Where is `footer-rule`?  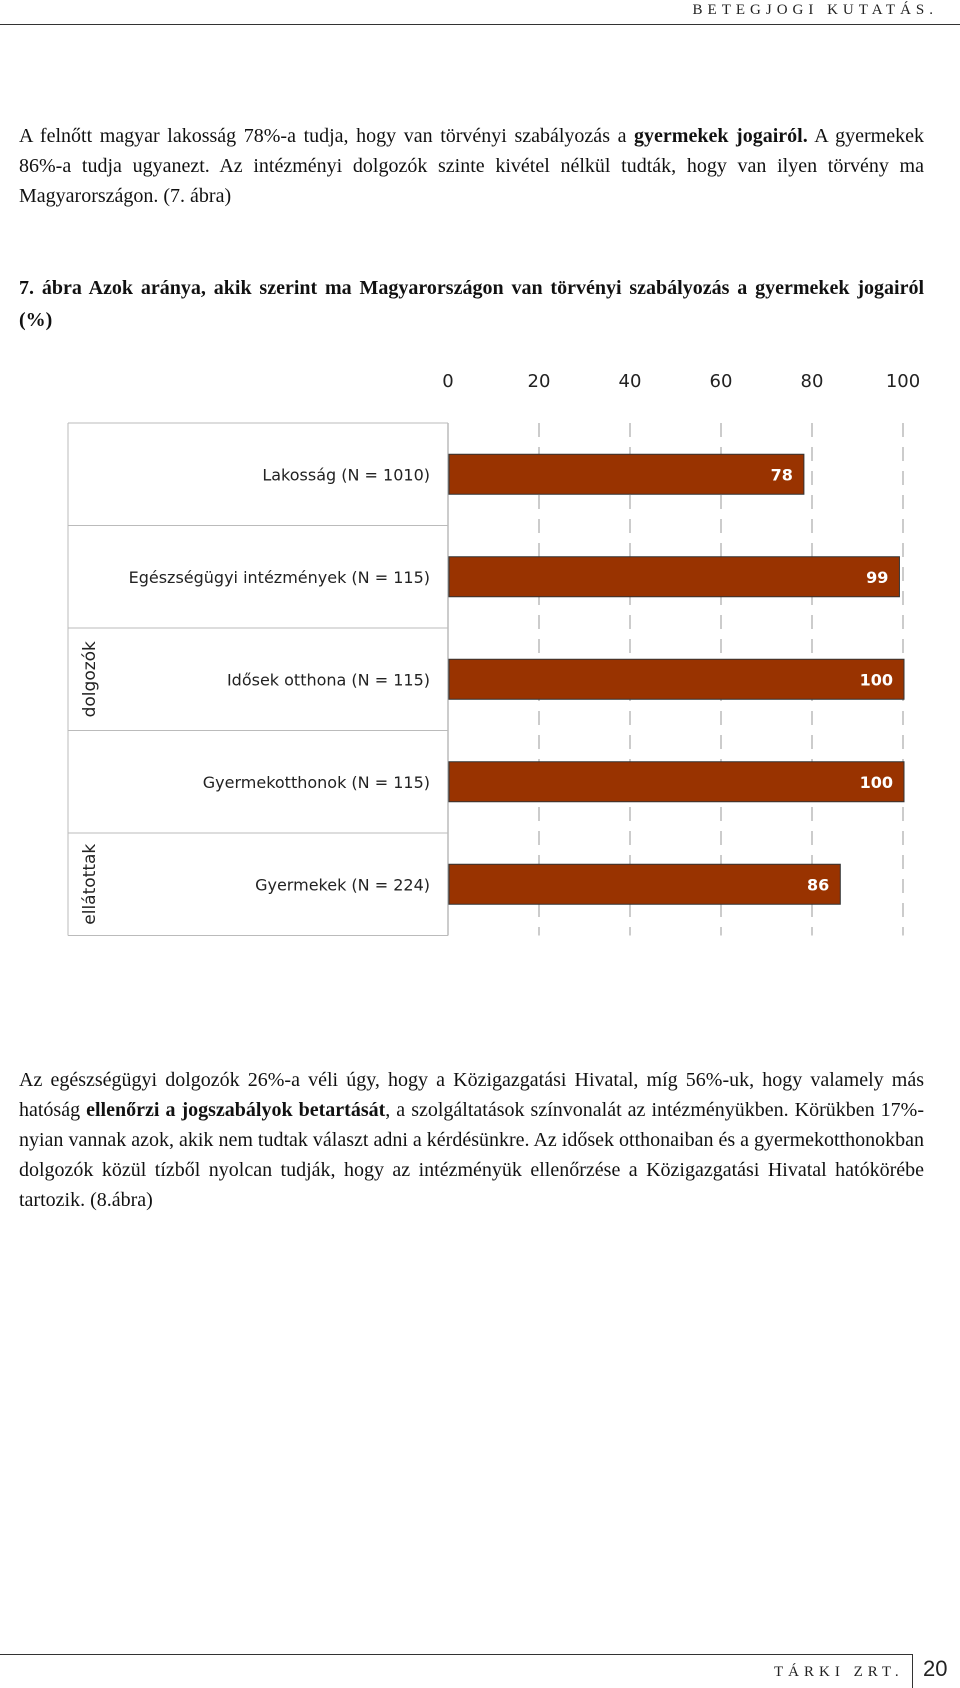
footer-rule is located at coordinates (456, 1654).